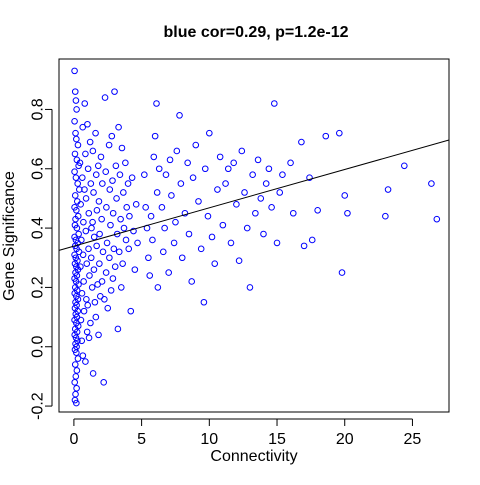 Image resolution: width=480 pixels, height=485 pixels. What do you see at coordinates (38, 347) in the screenshot?
I see `y-tick-label: 0.0` at bounding box center [38, 347].